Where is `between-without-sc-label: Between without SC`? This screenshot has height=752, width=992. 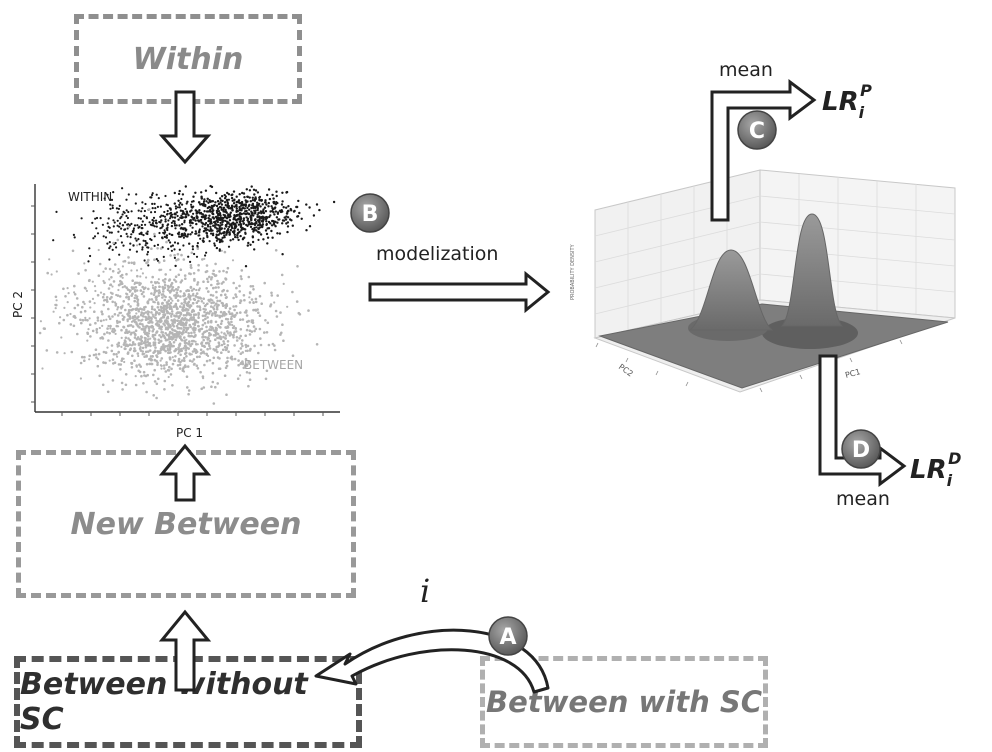 between-without-sc-label: Between without SC is located at coordinates (164, 702).